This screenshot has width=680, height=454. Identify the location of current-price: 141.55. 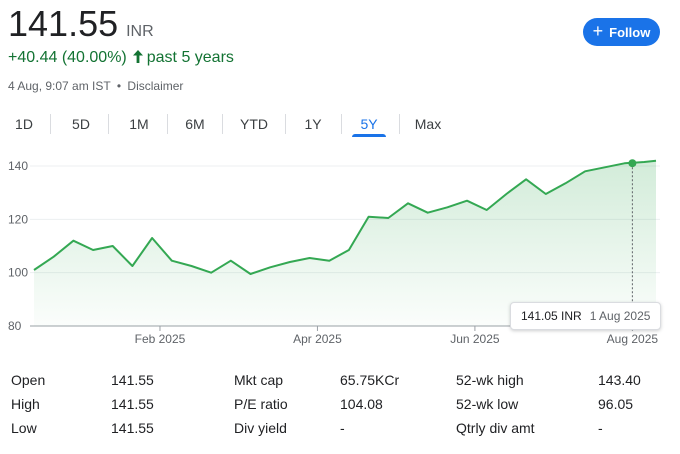
(63, 23).